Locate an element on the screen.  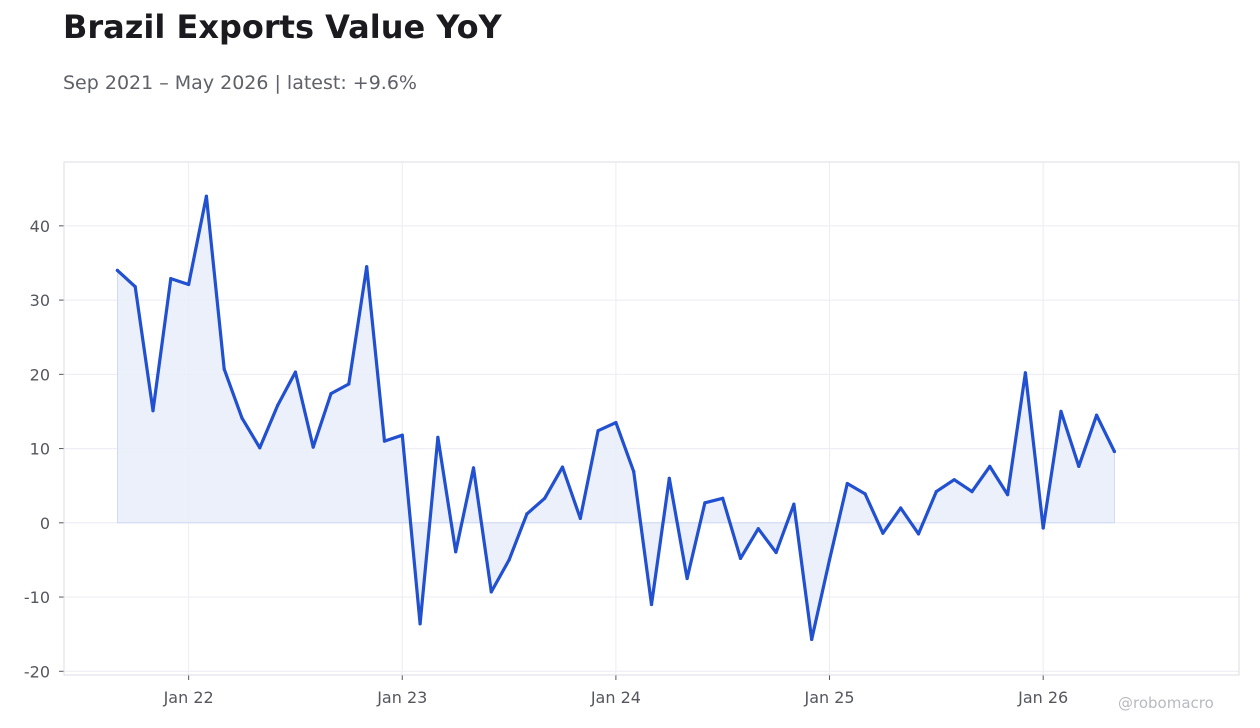
watermark: @robomacro is located at coordinates (1166, 703).